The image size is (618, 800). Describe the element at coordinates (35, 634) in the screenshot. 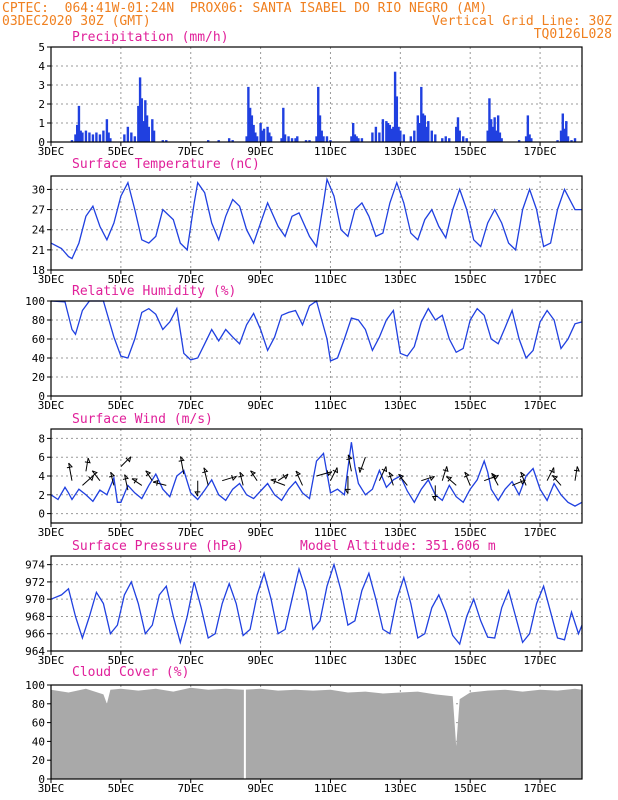

I see `y-tick-label: 966` at that location.